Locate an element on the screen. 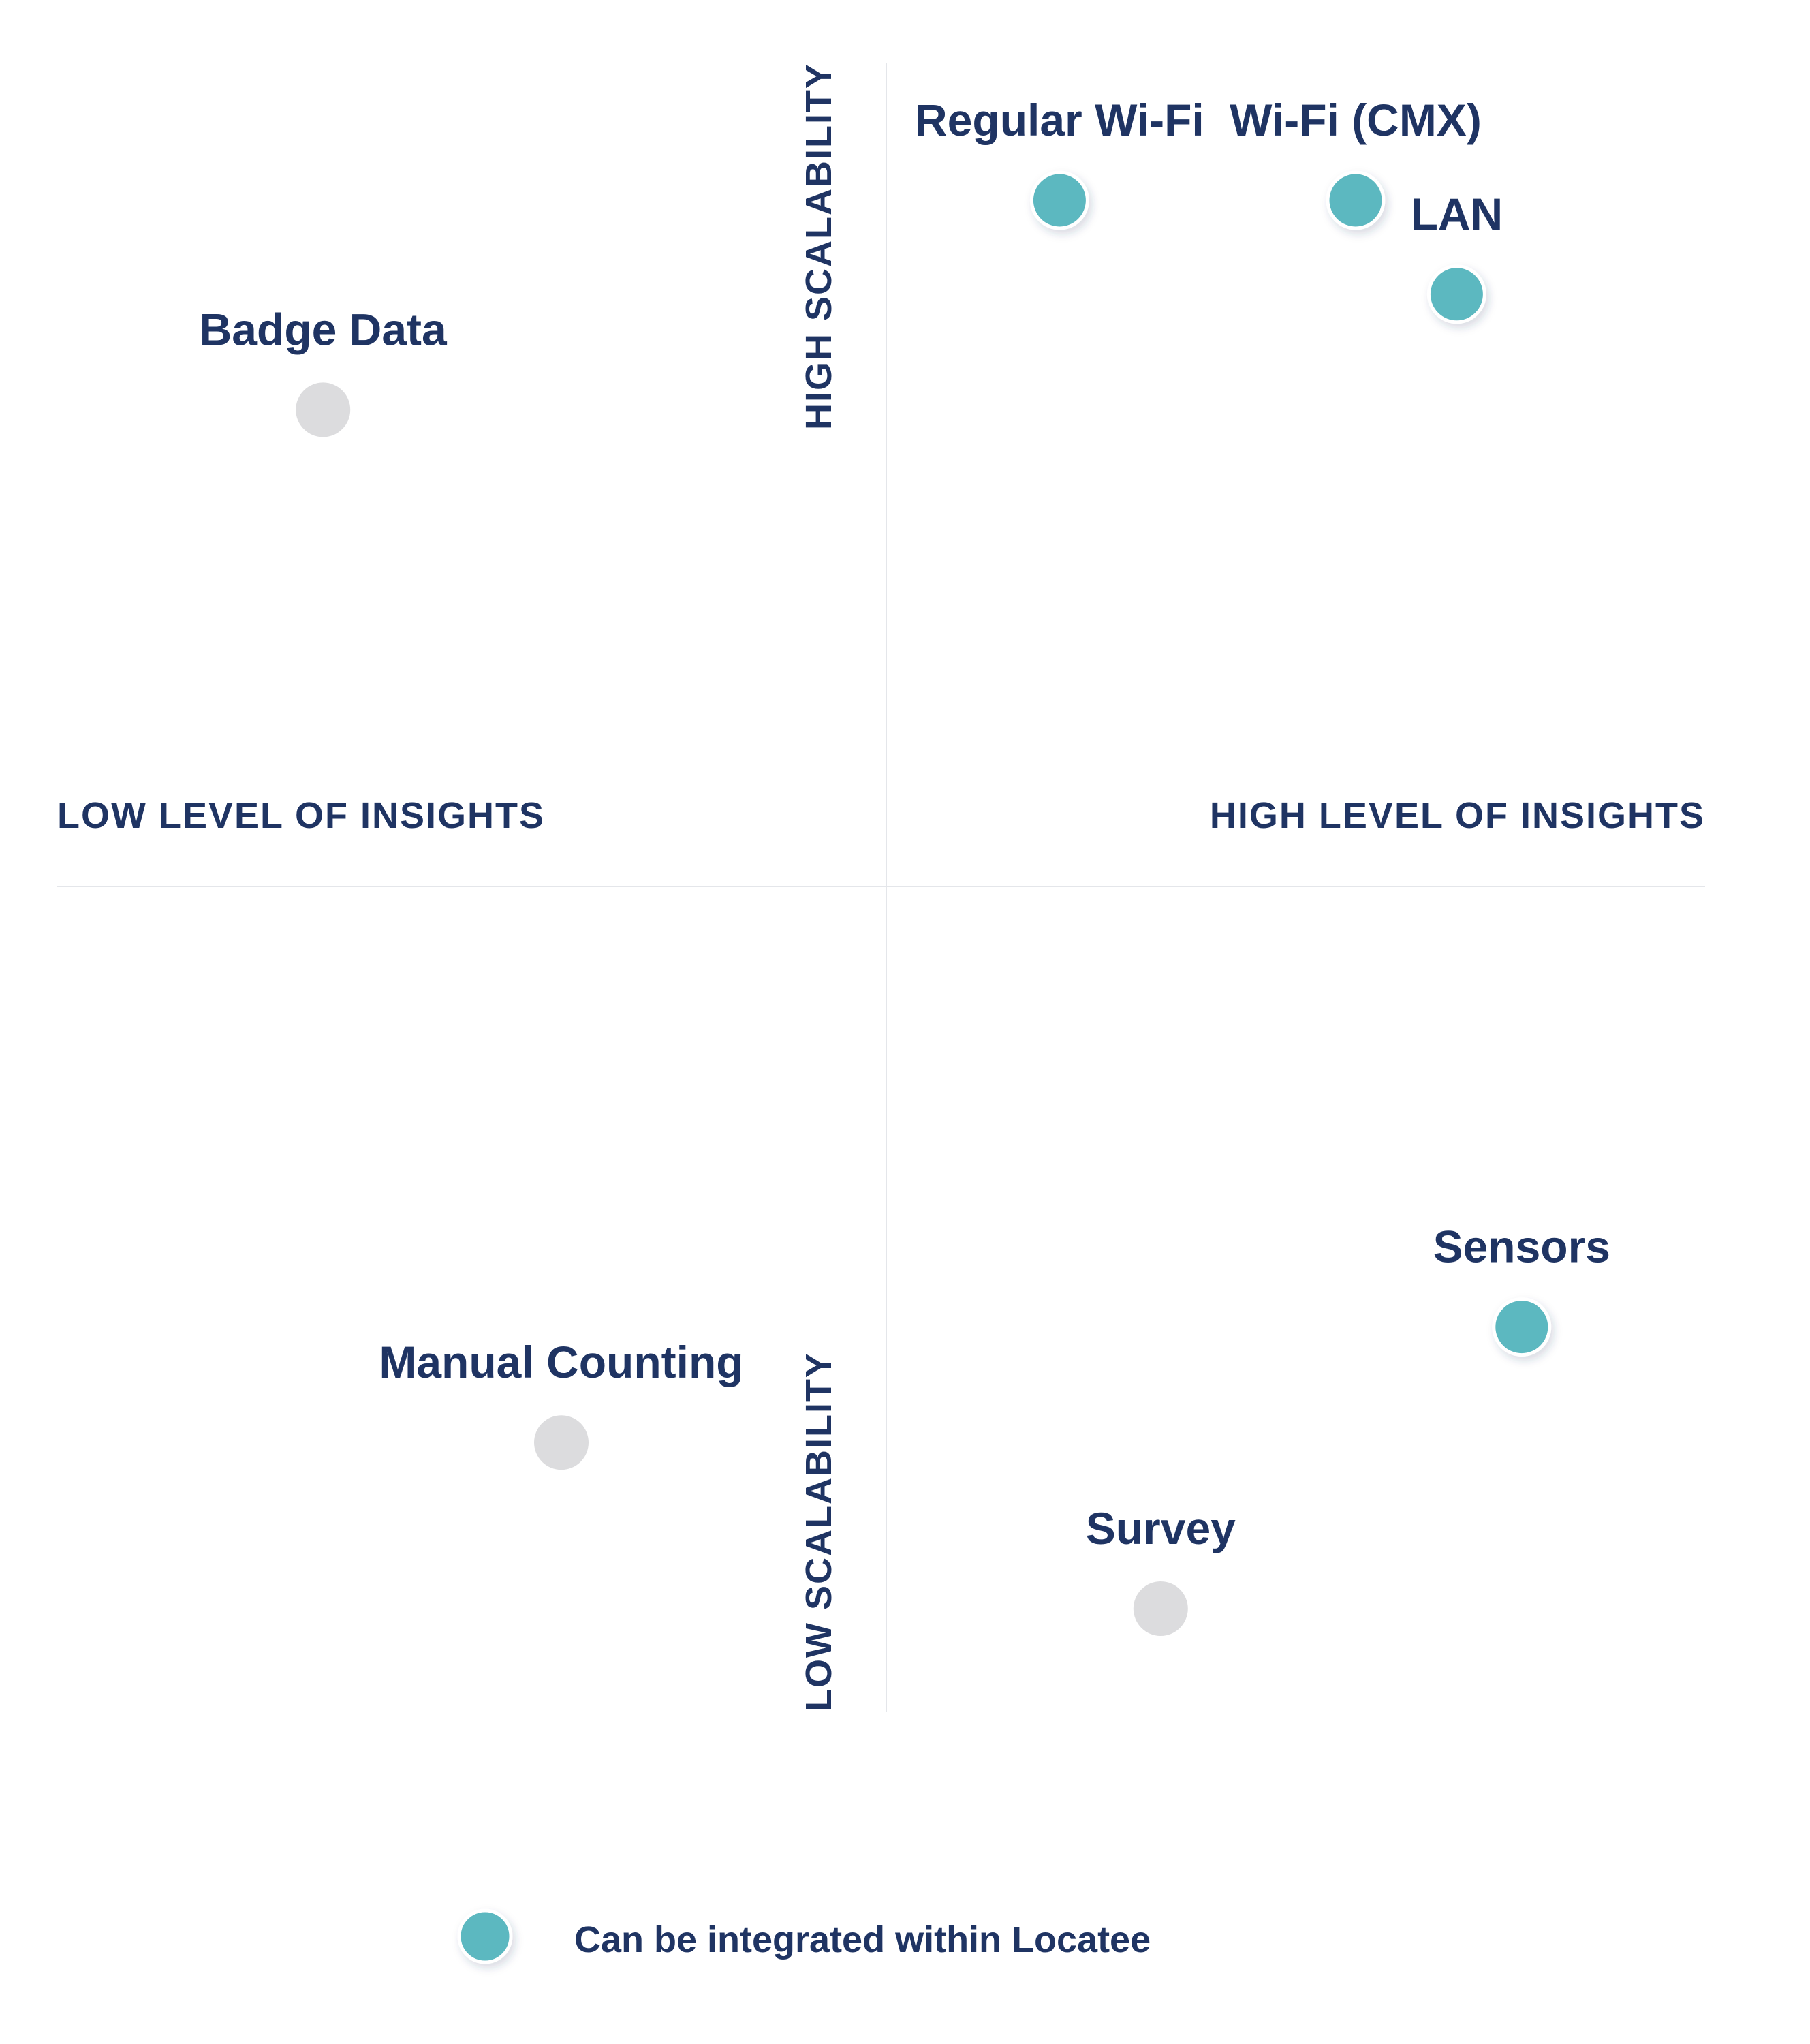 This screenshot has height=2044, width=1810. data-point-sensors: Sensors is located at coordinates (1522, 1289).